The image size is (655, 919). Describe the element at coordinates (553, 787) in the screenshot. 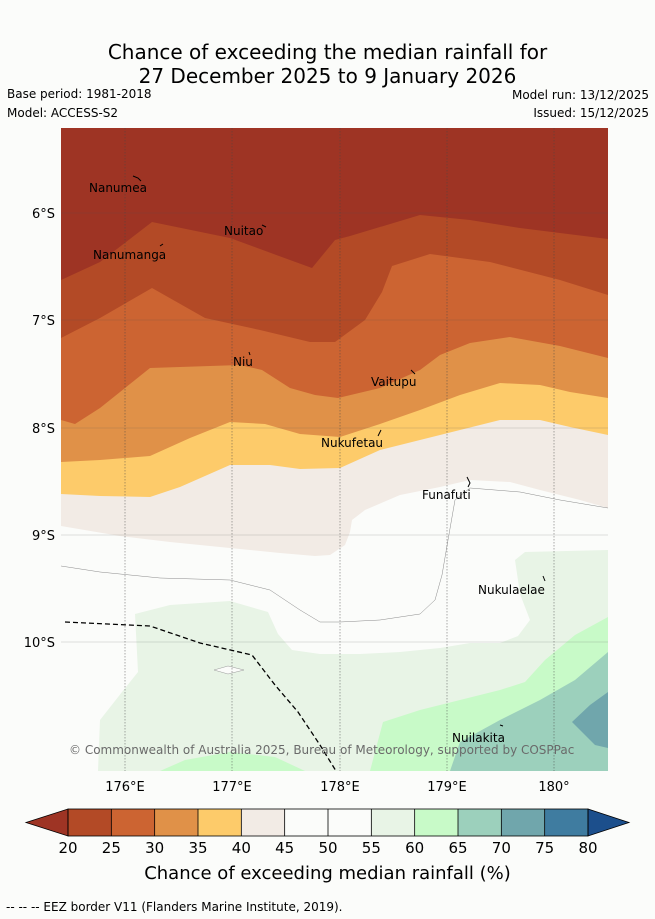

I see `lon-label: 180°` at that location.